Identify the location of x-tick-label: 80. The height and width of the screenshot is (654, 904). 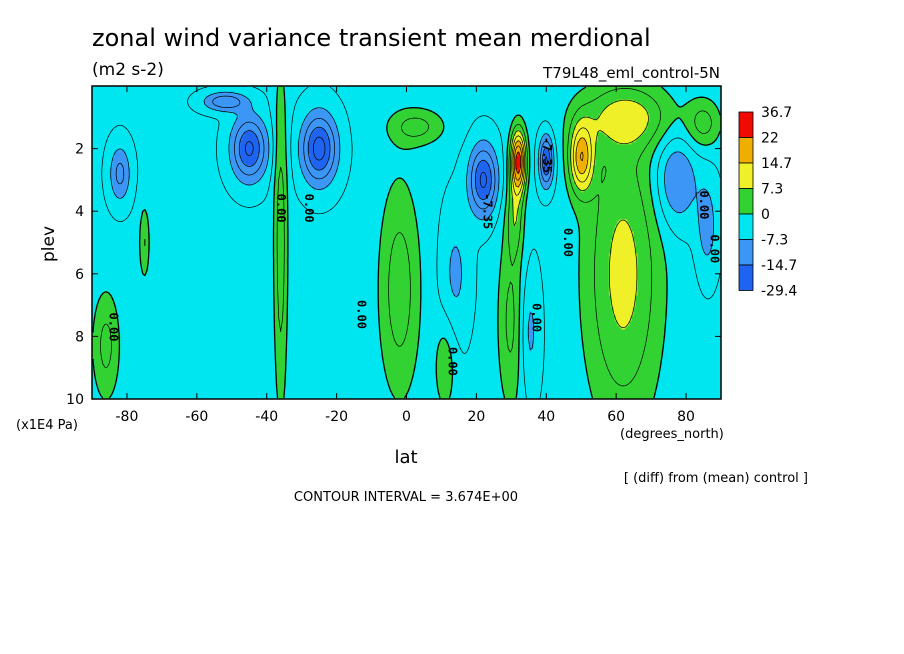
(686, 417).